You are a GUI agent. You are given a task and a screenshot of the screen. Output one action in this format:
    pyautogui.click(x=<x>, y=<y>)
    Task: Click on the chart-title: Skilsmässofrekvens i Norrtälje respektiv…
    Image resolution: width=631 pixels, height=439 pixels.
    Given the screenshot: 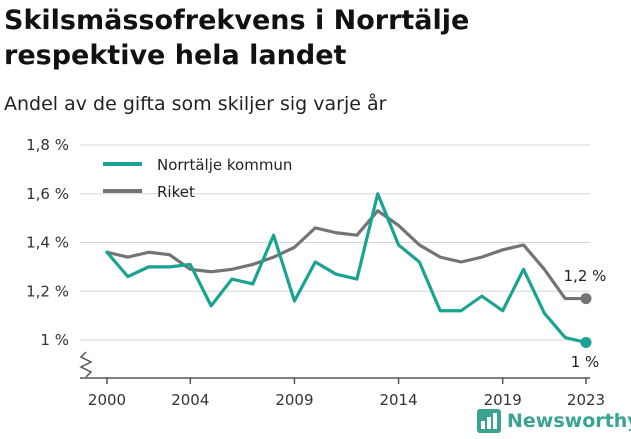 What is the action you would take?
    pyautogui.click(x=237, y=38)
    